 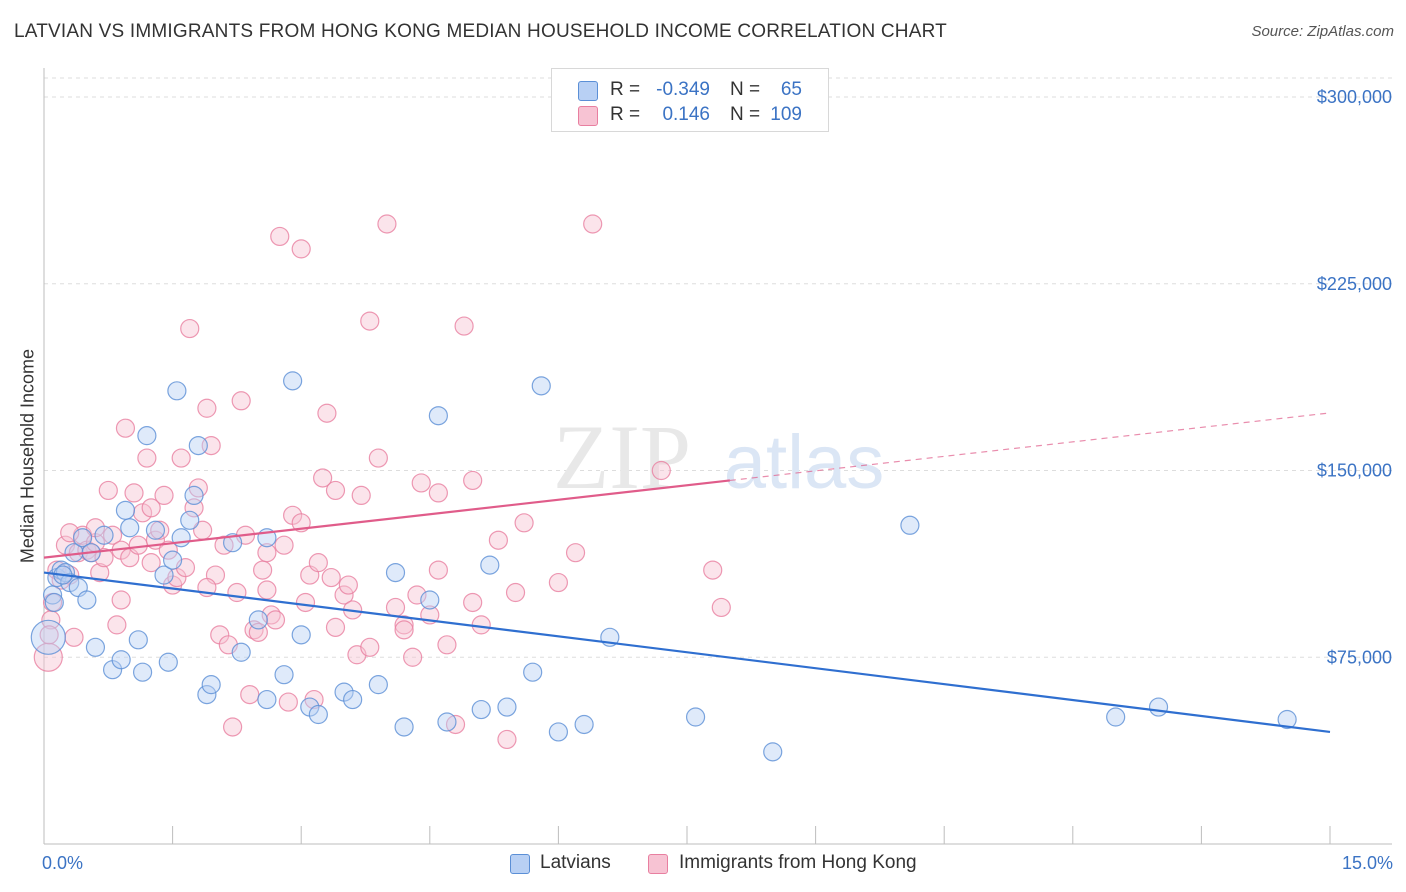 What do you see at coordinates (1322, 31) in the screenshot?
I see `chart-source: Source: ZipAtlas.com` at bounding box center [1322, 31].